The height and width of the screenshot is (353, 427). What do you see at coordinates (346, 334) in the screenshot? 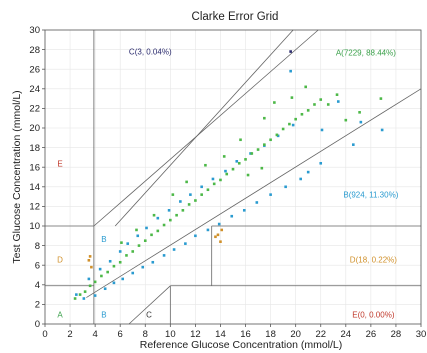
I see `x-tick-label-12: 24` at bounding box center [346, 334].